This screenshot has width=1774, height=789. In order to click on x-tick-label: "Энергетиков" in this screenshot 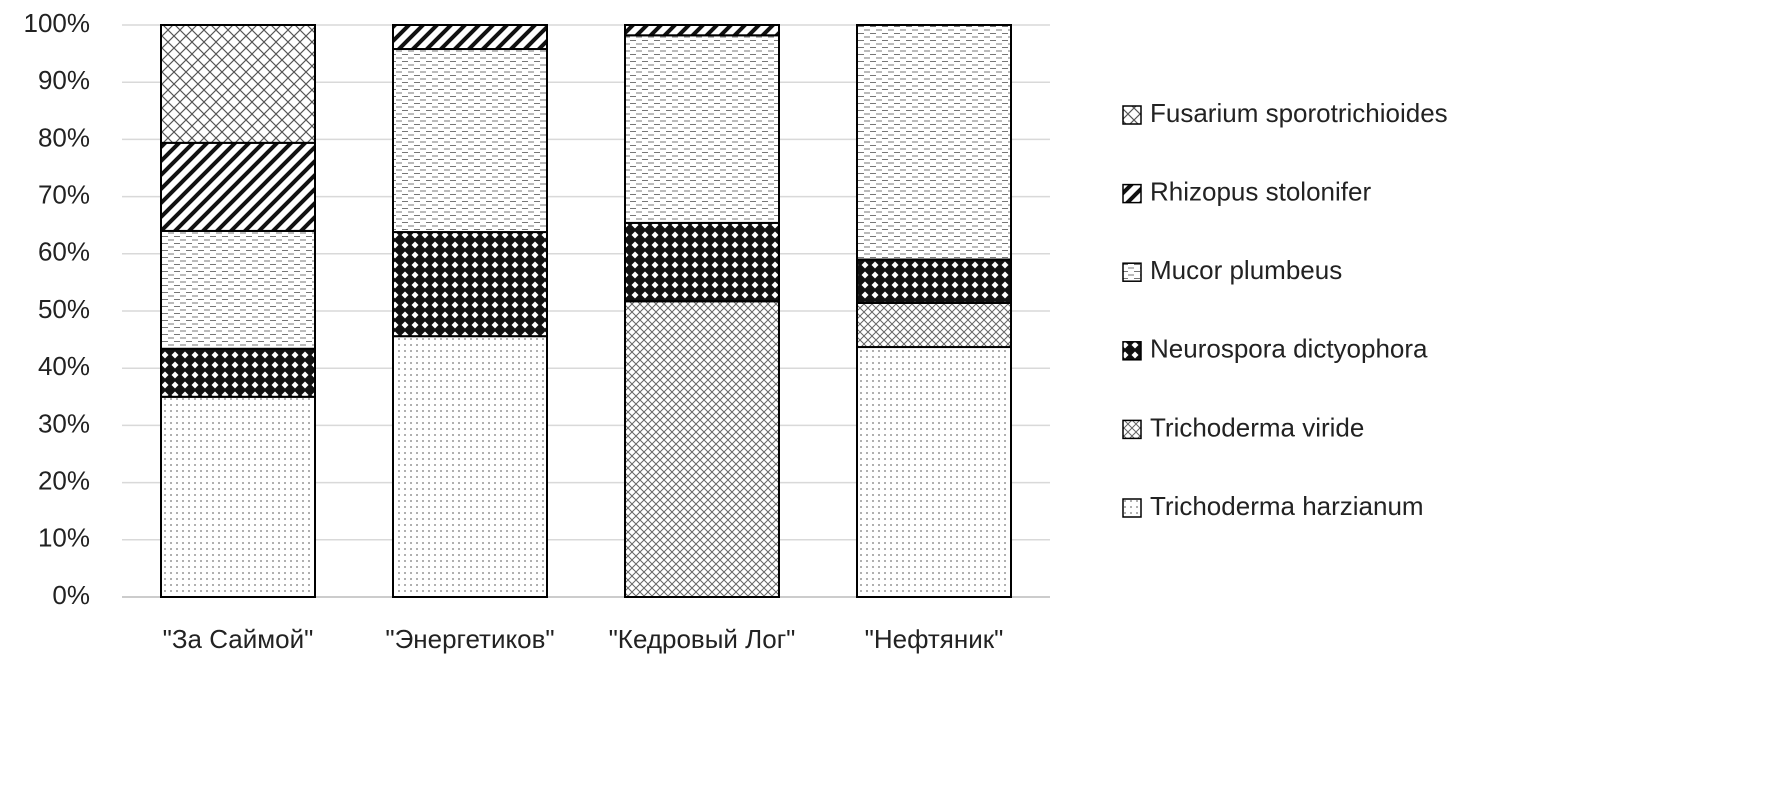, I will do `click(469, 639)`.